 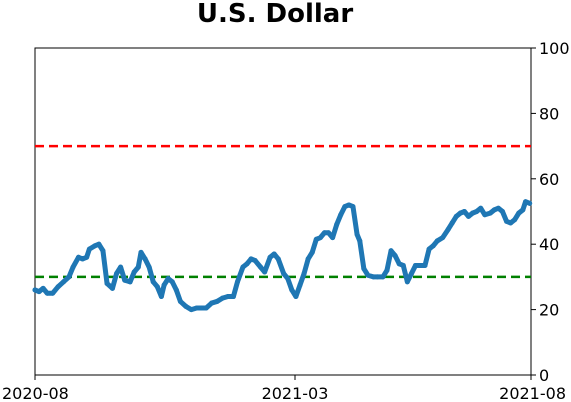 I want to click on x-axis: 2020-08 2021-03 2021-08, so click(x=284, y=388).